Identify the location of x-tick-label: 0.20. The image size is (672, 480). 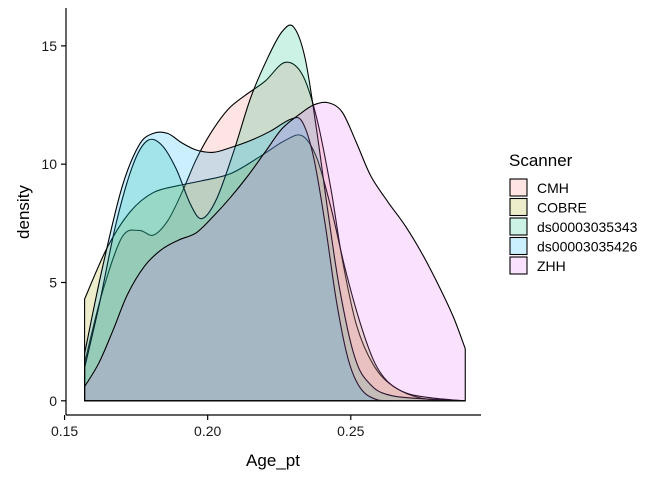
(207, 431).